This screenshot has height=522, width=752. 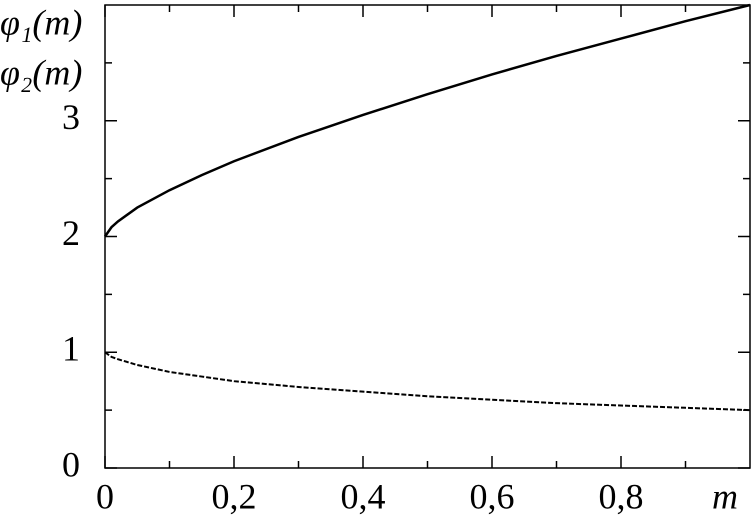 What do you see at coordinates (41, 72) in the screenshot?
I see `series-label: φ₂(m)` at bounding box center [41, 72].